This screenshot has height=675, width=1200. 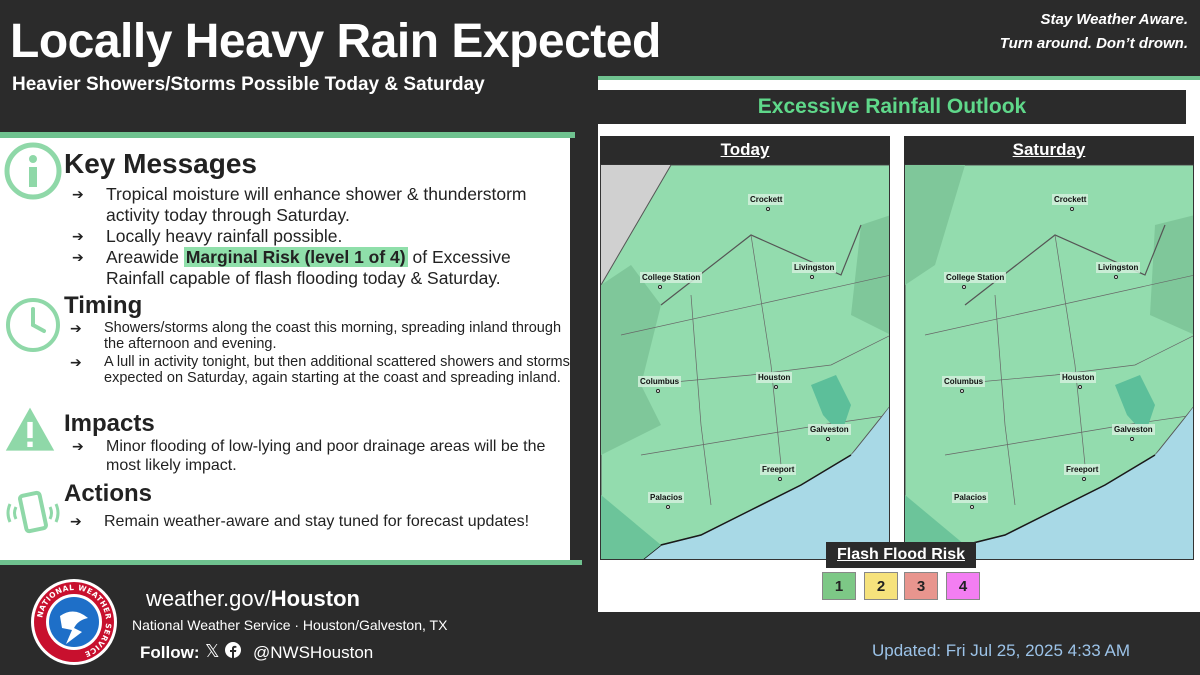 I want to click on coastal-area, so click(x=631, y=527).